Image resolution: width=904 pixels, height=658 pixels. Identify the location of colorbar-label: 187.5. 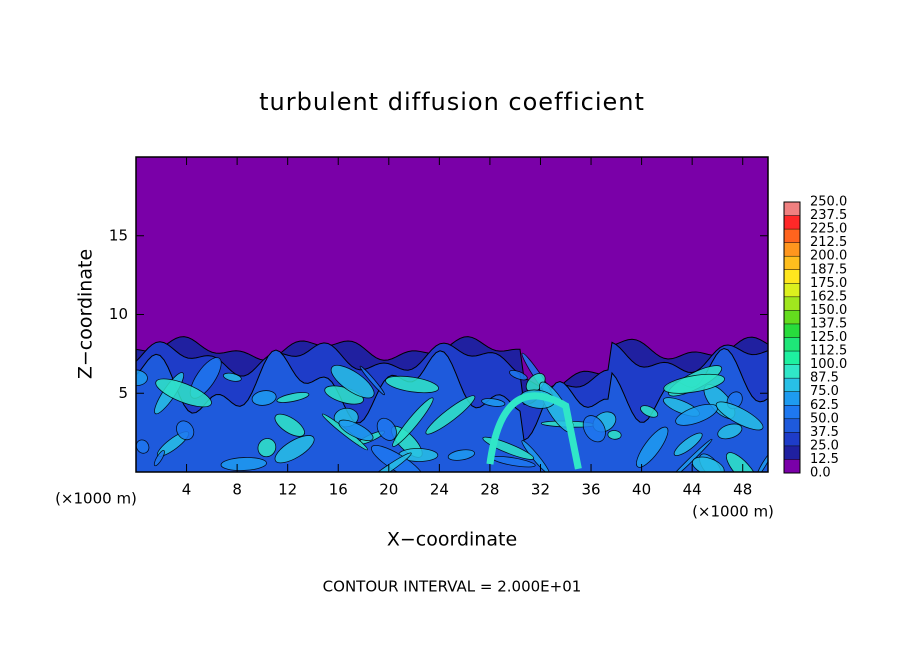
(828, 269).